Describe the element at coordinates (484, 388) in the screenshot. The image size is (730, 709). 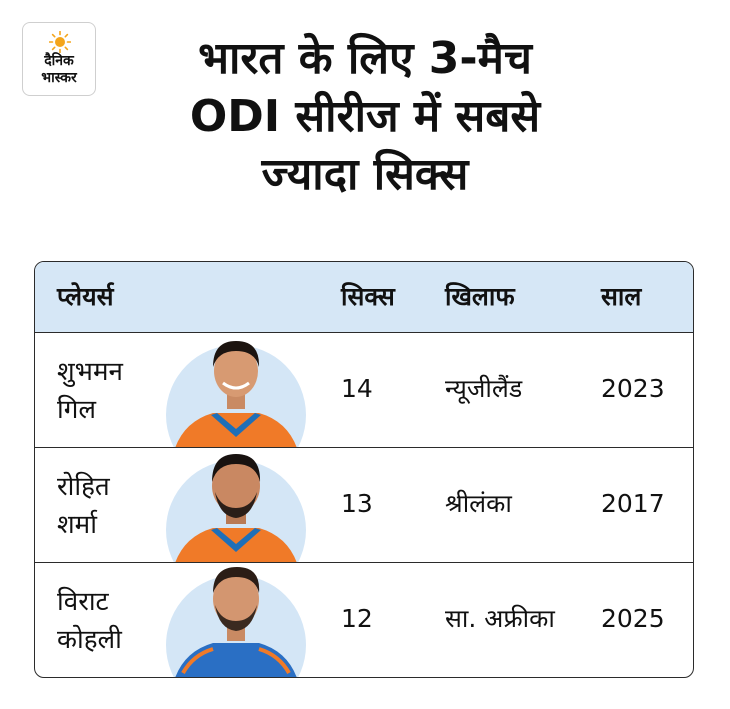
I see `against-team: न्यूजीलैंड` at that location.